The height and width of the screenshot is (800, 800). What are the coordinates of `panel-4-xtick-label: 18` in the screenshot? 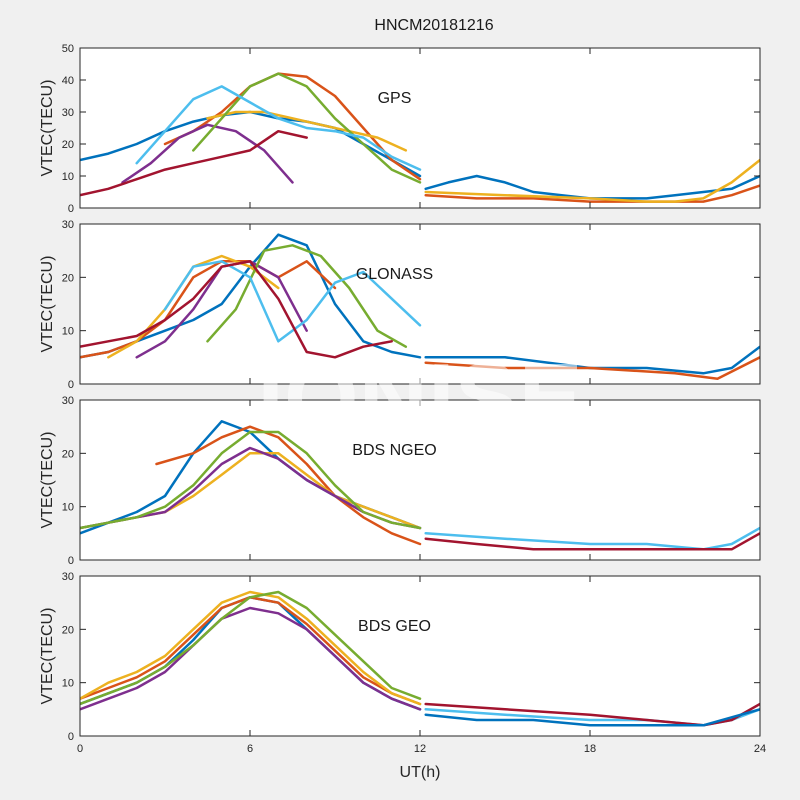 It's located at (590, 749).